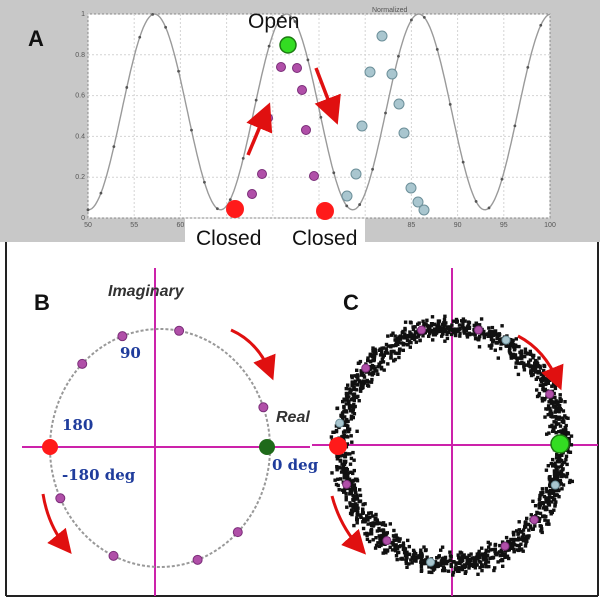  What do you see at coordinates (80, 116) in the screenshot?
I see `y-tick-labels: 0 0.2 0.4 0.6 0.8 1` at bounding box center [80, 116].